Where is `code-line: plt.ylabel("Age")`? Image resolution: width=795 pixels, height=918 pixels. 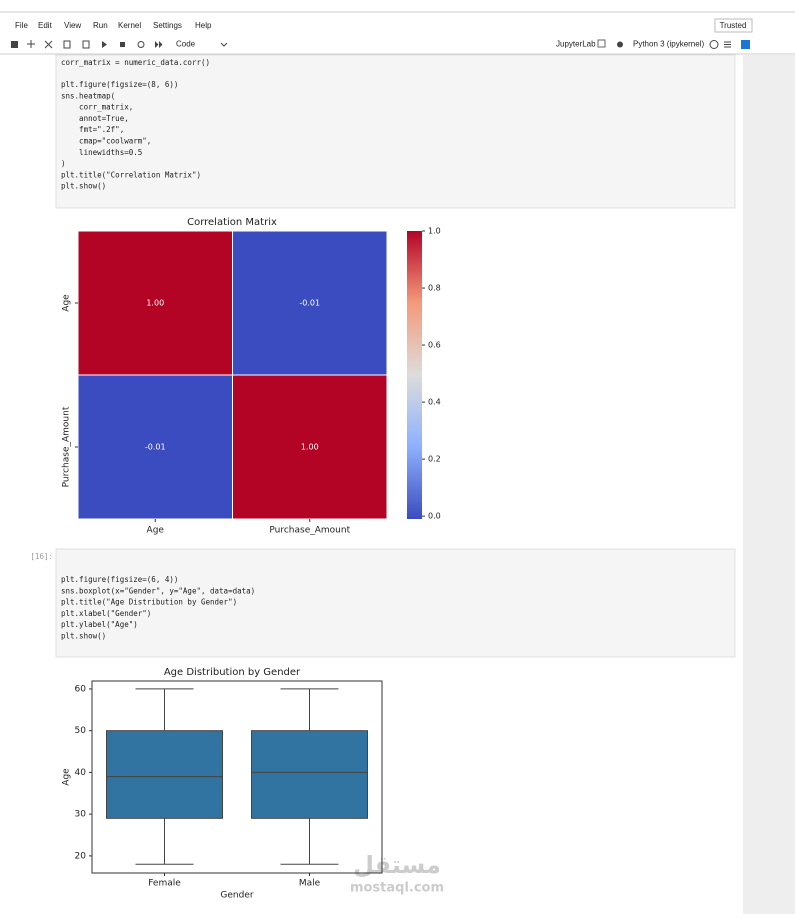 code-line: plt.ylabel("Age") is located at coordinates (99, 624).